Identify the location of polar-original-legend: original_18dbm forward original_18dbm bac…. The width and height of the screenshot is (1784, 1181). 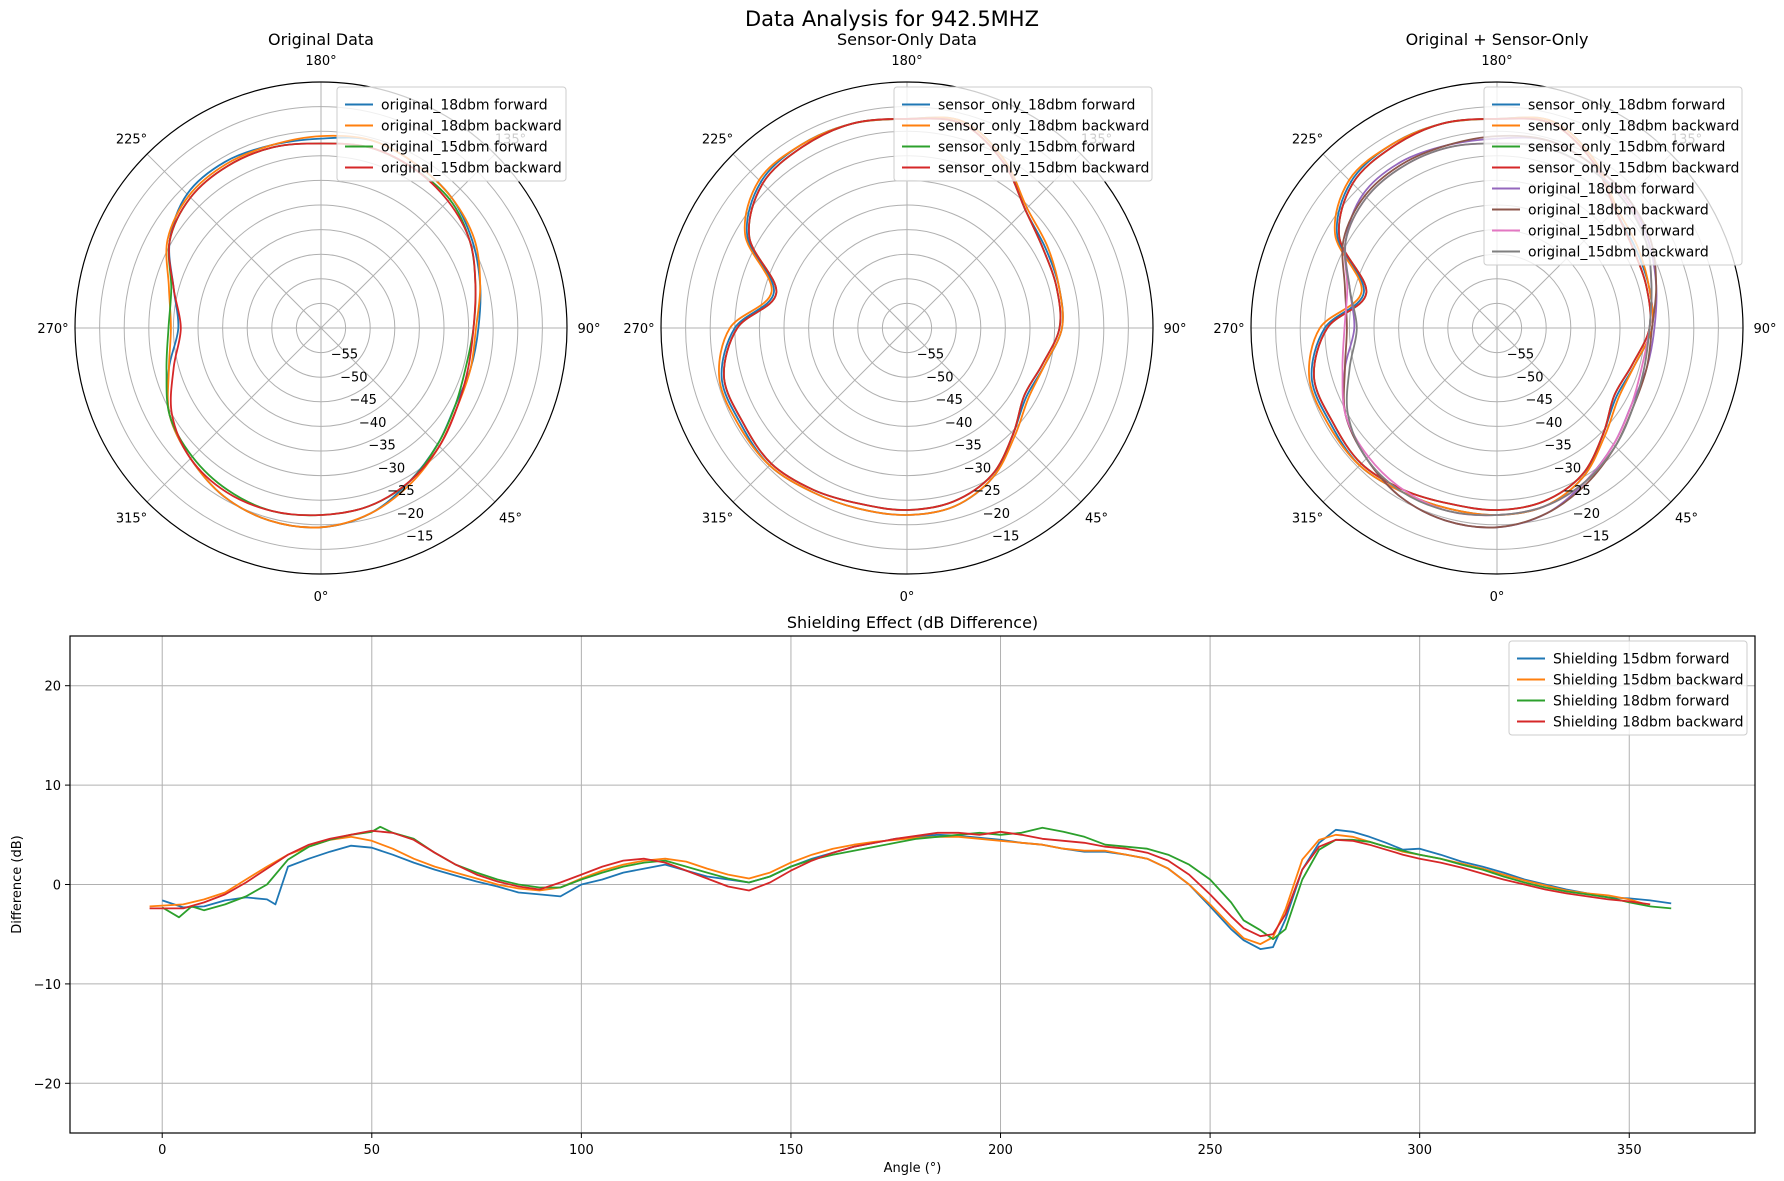
(451, 134).